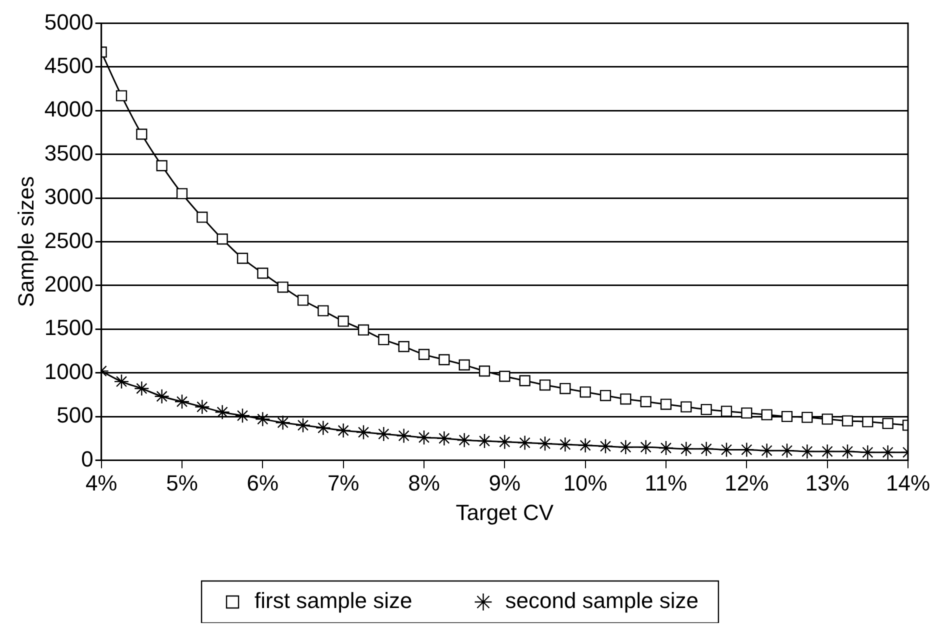 The image size is (949, 638). I want to click on y-tick-label: 5000, so click(69, 21).